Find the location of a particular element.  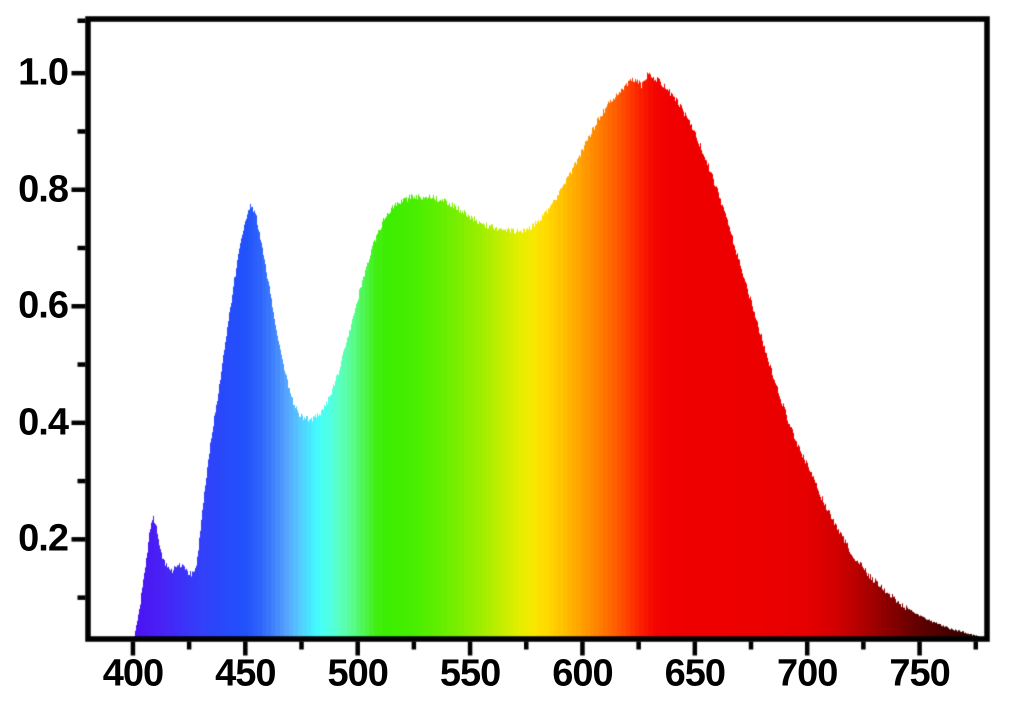

x-axis-tick-label: 500 is located at coordinates (357, 673).